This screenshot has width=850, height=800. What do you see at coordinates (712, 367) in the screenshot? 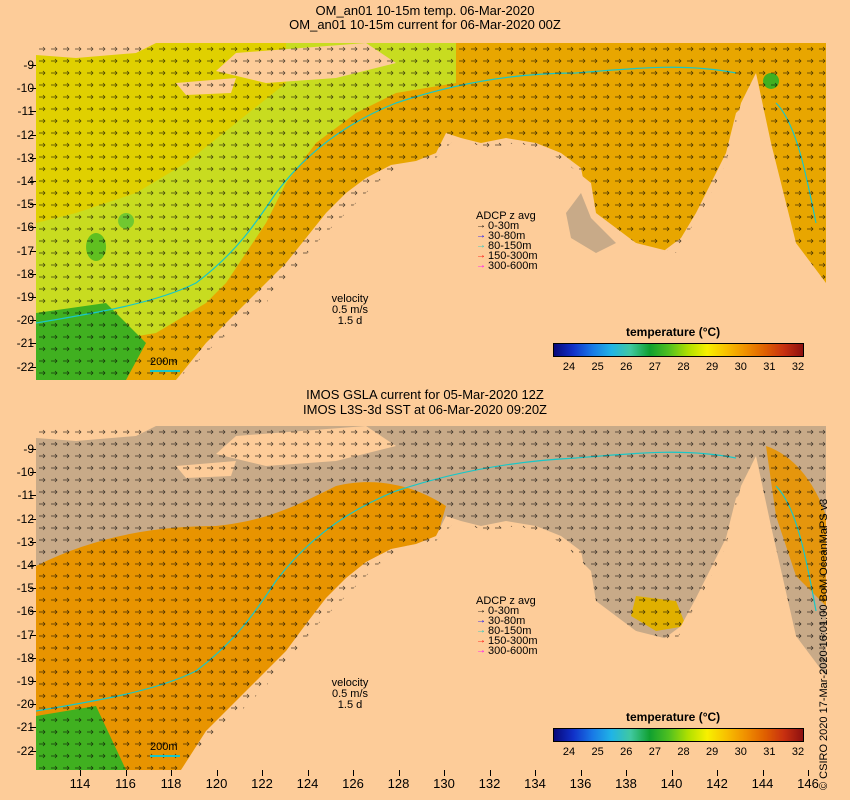
I see `colorbar-tick-label: 29` at bounding box center [712, 367].